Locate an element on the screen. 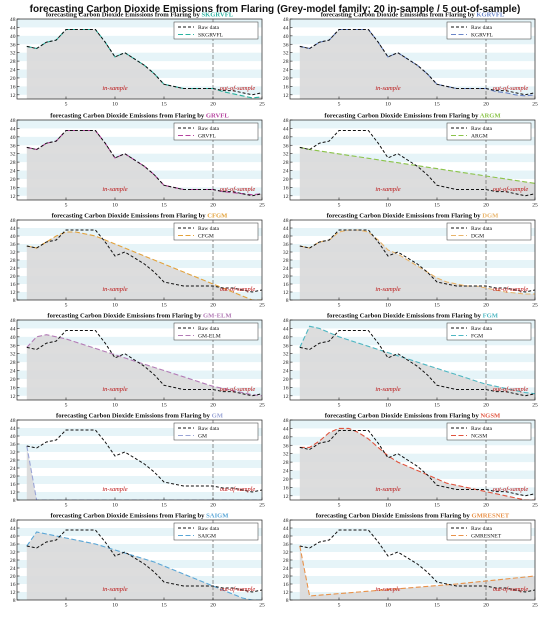 This screenshot has width=550, height=619. legend-label-fit: NGSM is located at coordinates (479, 437).